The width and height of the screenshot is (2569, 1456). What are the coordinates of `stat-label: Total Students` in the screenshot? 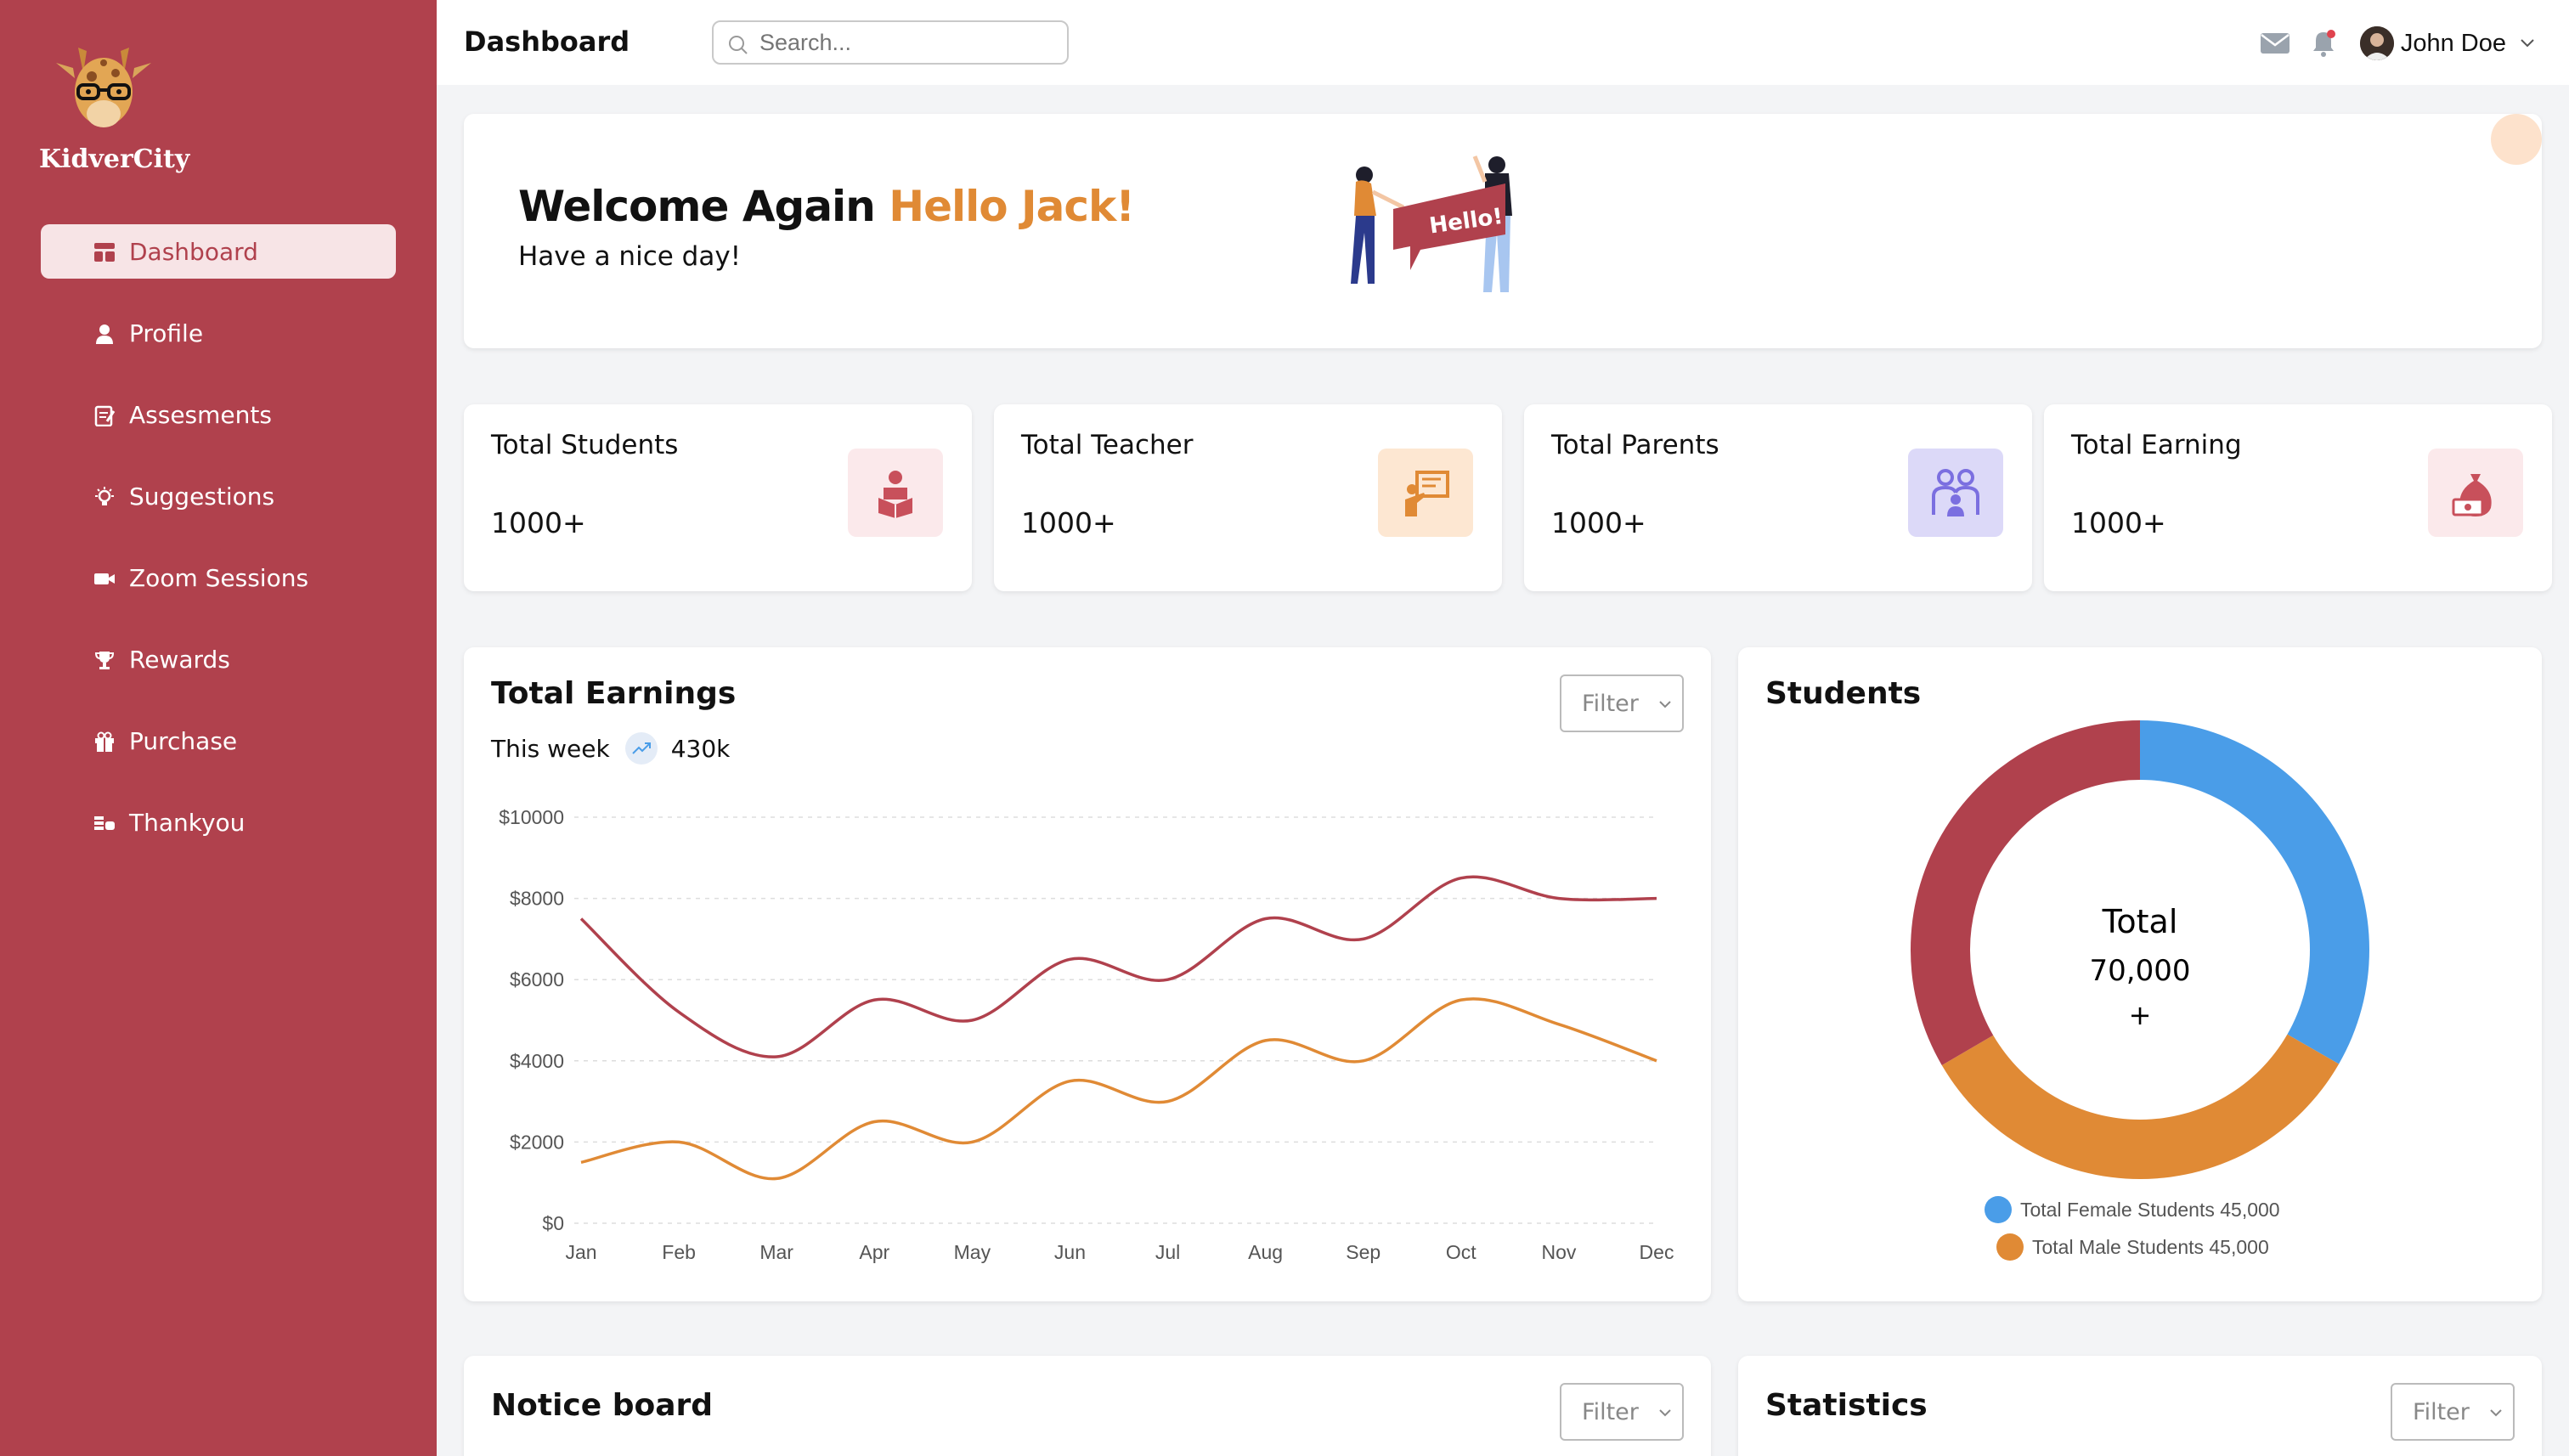 It's located at (585, 445).